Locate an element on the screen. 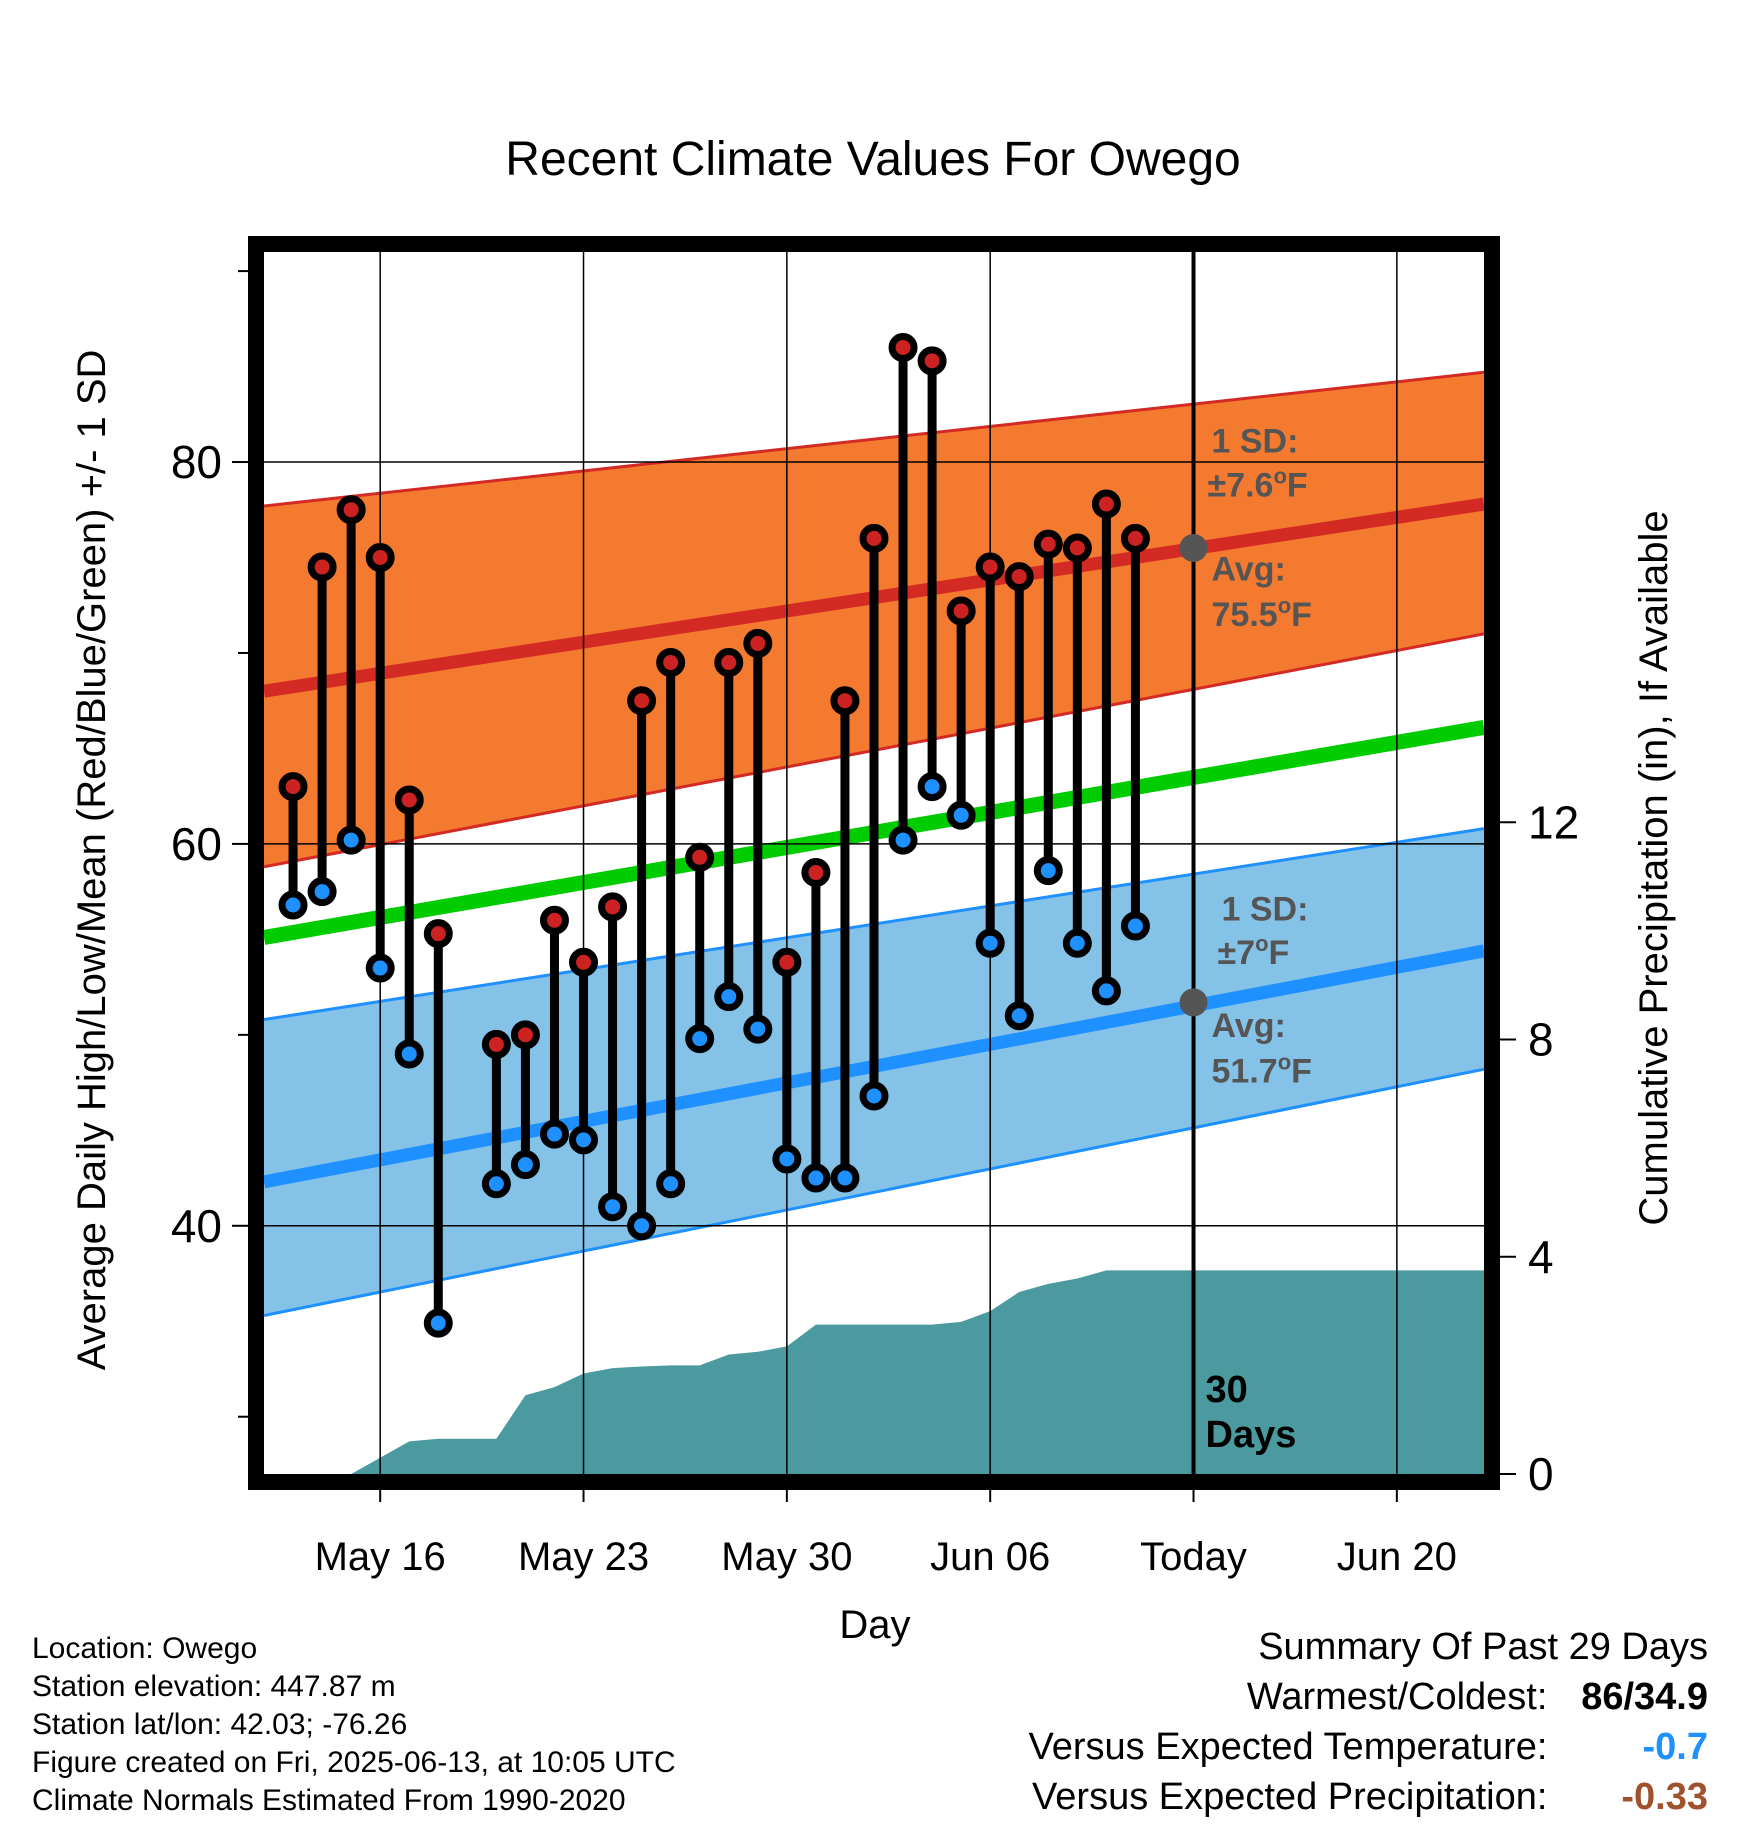 Image resolution: width=1748 pixels, height=1828 pixels. today-high-normal-marker is located at coordinates (1193, 547).